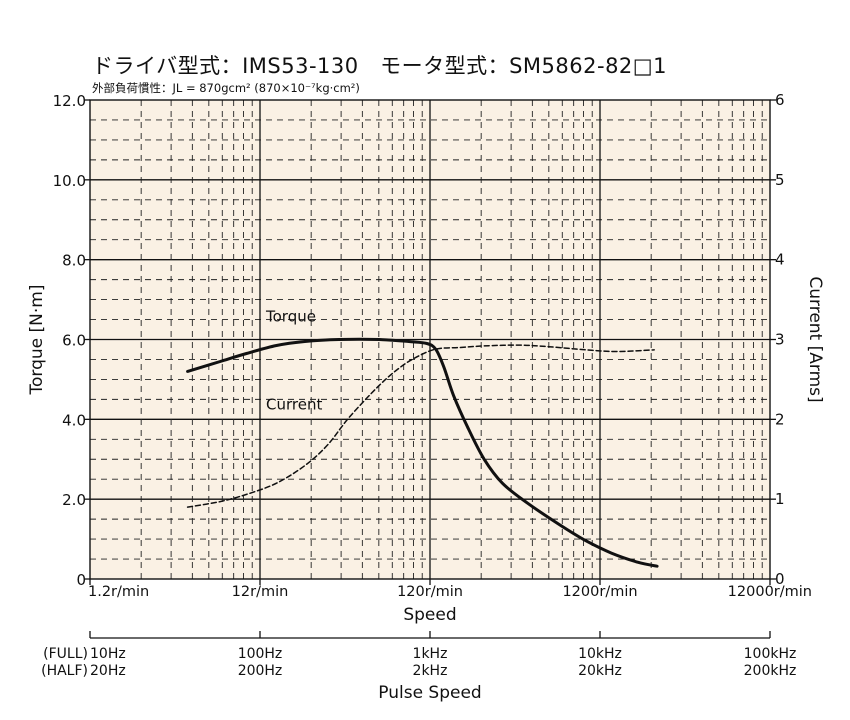 Image resolution: width=850 pixels, height=720 pixels. What do you see at coordinates (81, 580) in the screenshot?
I see `y-left-tick-label: 0` at bounding box center [81, 580].